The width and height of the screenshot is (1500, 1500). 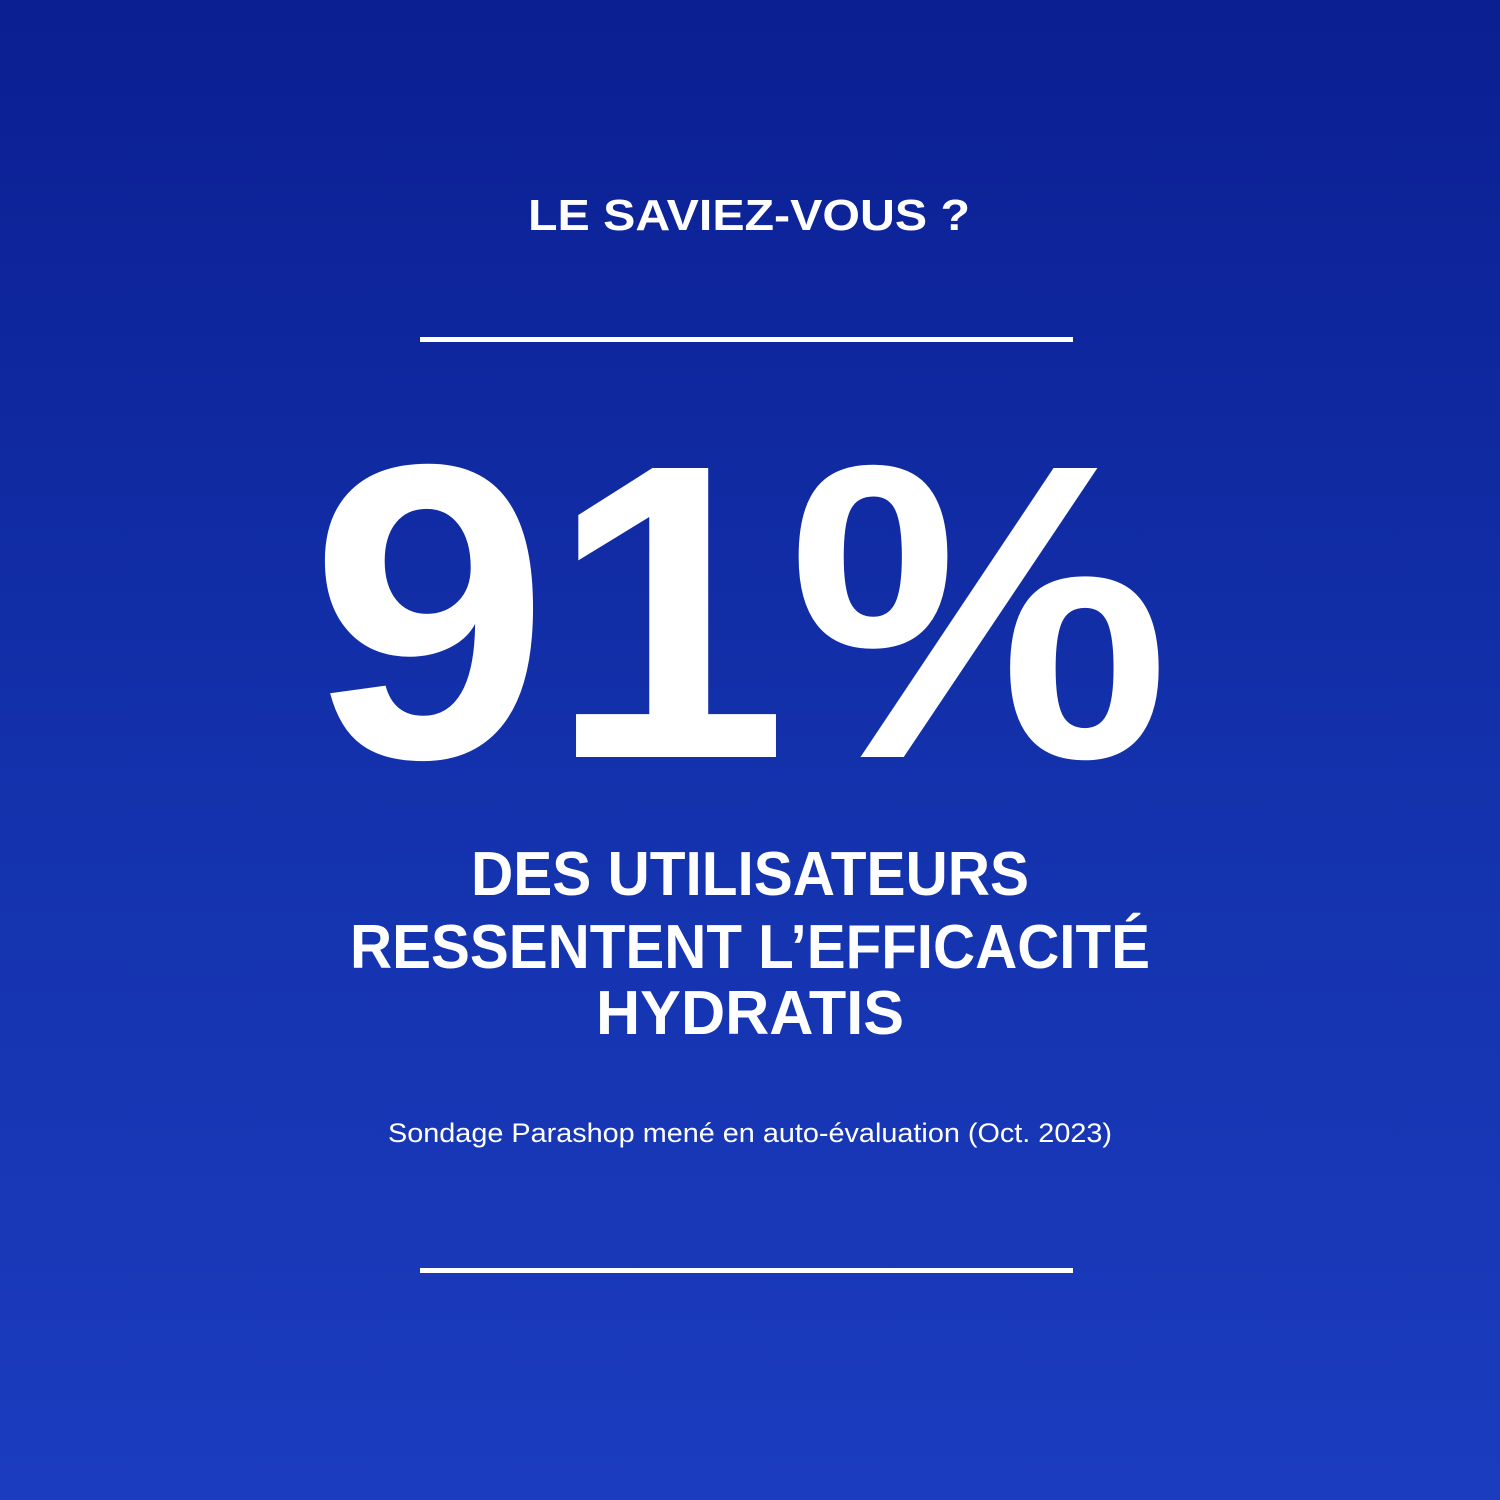 I want to click on eyebrow: LE SAVIEZ-VOUS ?, so click(x=749, y=215).